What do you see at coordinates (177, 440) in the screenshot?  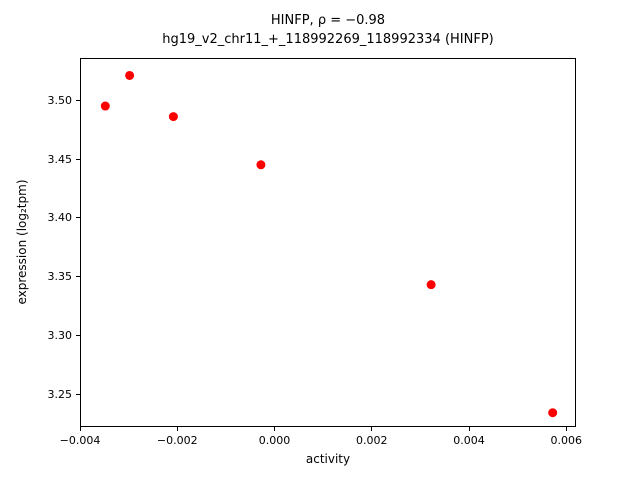 I see `x-tick-label: −0.002` at bounding box center [177, 440].